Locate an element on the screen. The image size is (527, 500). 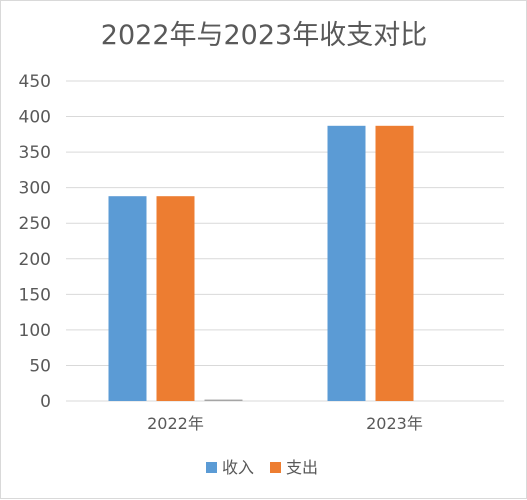
x-tick-label: 2023年 is located at coordinates (394, 423).